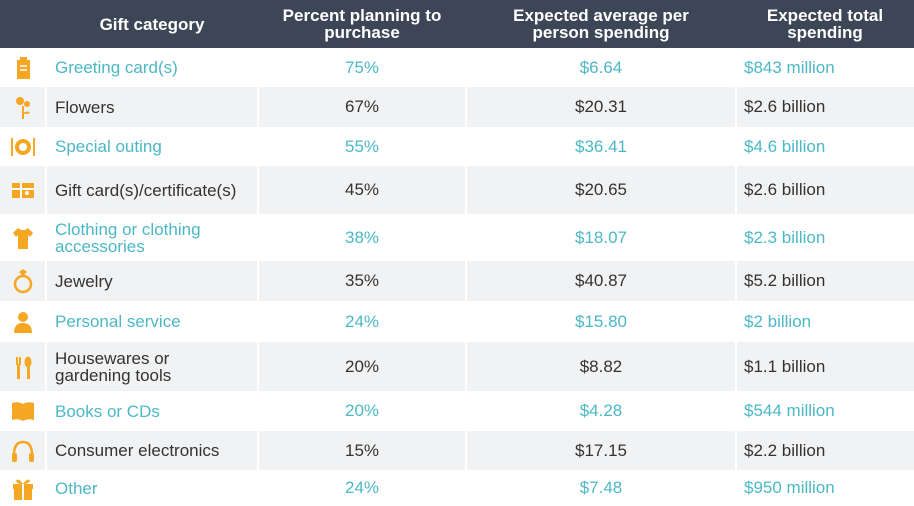 The height and width of the screenshot is (506, 914). Describe the element at coordinates (789, 410) in the screenshot. I see `total-spending-cell: $544 million` at that location.